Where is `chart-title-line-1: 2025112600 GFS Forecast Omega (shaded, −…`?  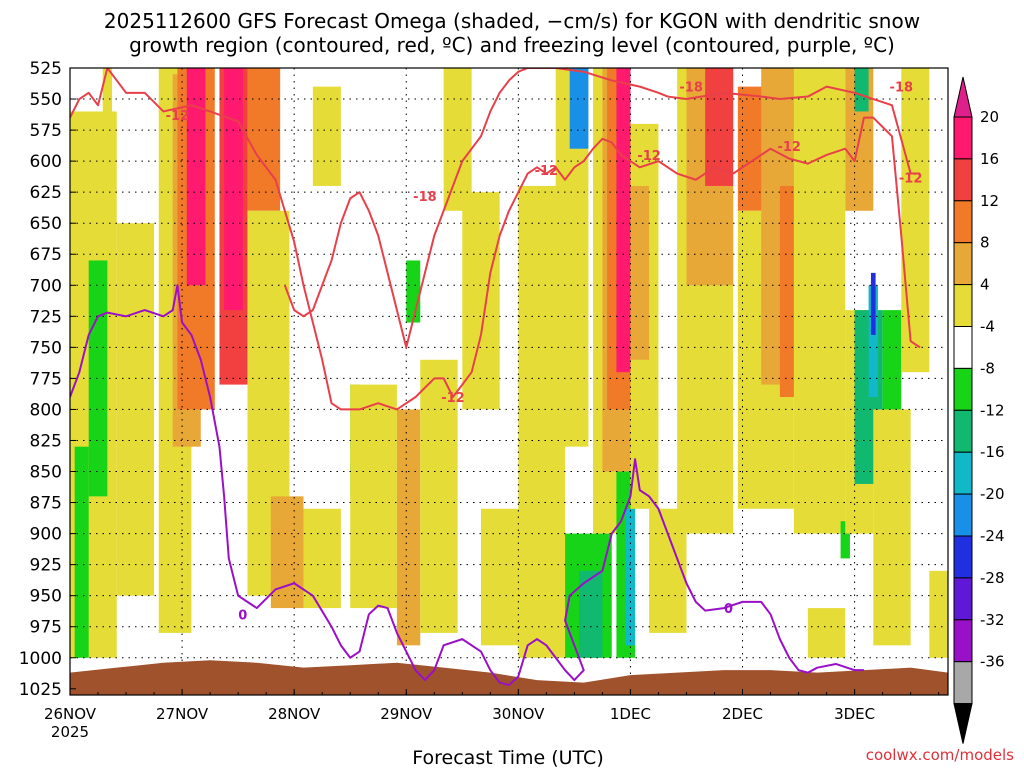
chart-title-line-1: 2025112600 GFS Forecast Omega (shaded, −… is located at coordinates (512, 21).